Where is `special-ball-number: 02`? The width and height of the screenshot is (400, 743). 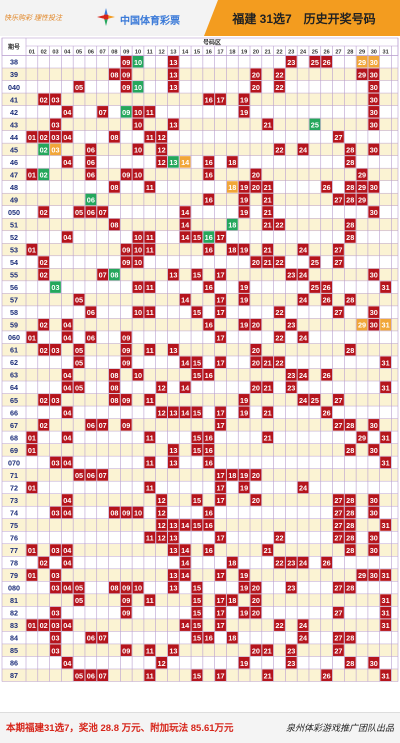
special-ball-number: 02 is located at coordinates (44, 175).